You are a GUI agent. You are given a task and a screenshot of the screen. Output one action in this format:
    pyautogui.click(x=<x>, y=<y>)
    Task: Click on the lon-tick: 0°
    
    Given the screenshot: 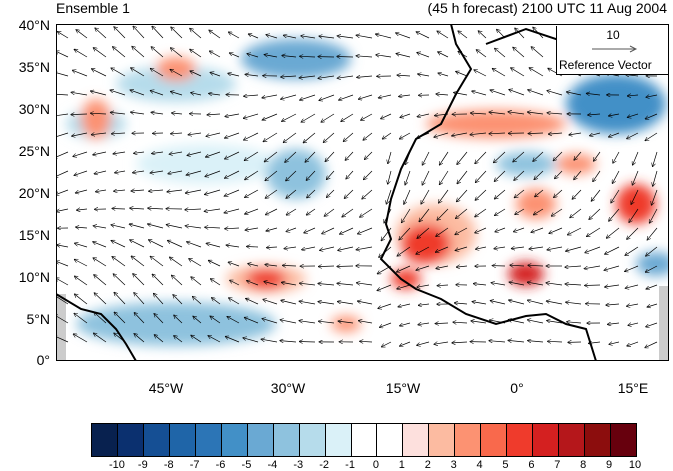 What is the action you would take?
    pyautogui.click(x=517, y=388)
    